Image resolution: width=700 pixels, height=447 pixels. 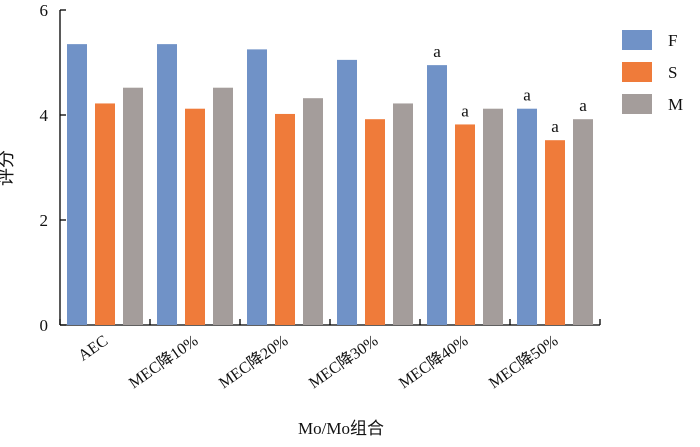 What do you see at coordinates (637, 72) in the screenshot?
I see `legend-swatch-S` at bounding box center [637, 72].